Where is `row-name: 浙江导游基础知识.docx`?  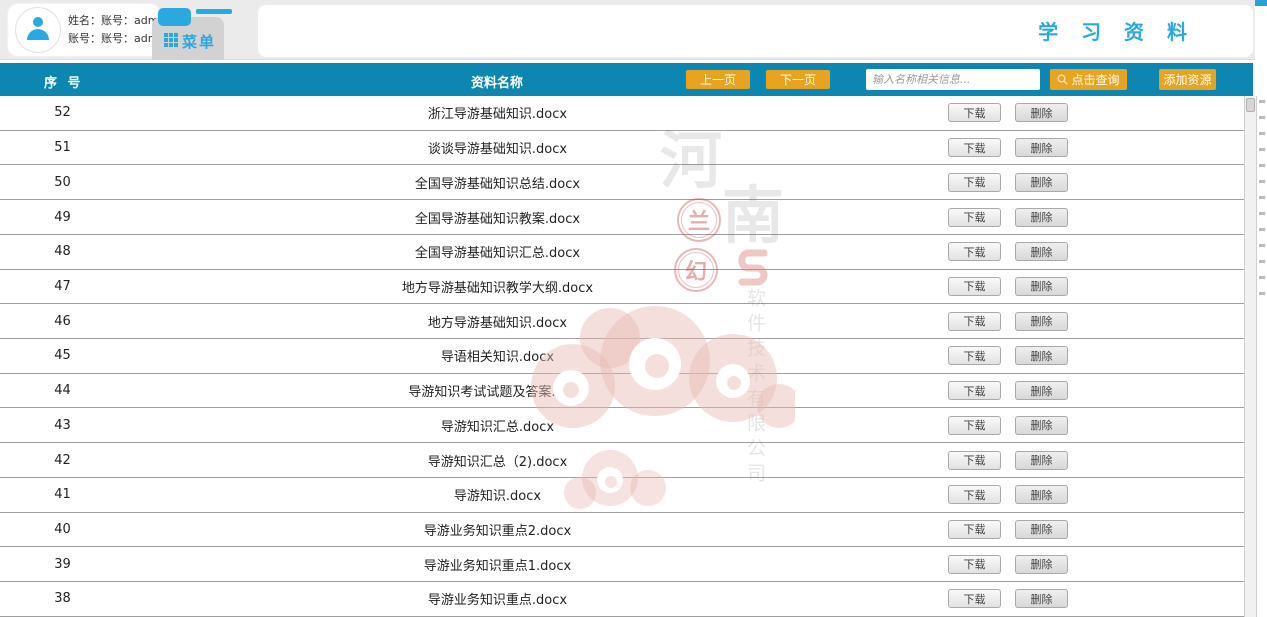 row-name: 浙江导游基础知识.docx is located at coordinates (497, 115).